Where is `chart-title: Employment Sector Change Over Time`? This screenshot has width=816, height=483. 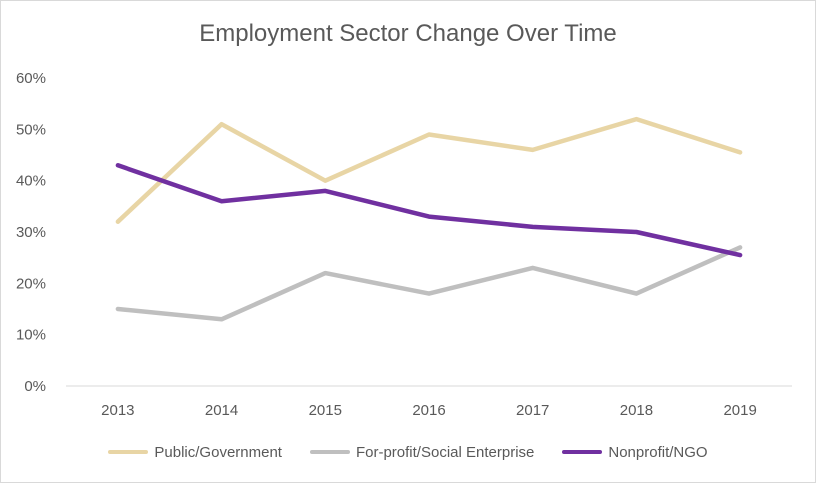 chart-title: Employment Sector Change Over Time is located at coordinates (408, 33).